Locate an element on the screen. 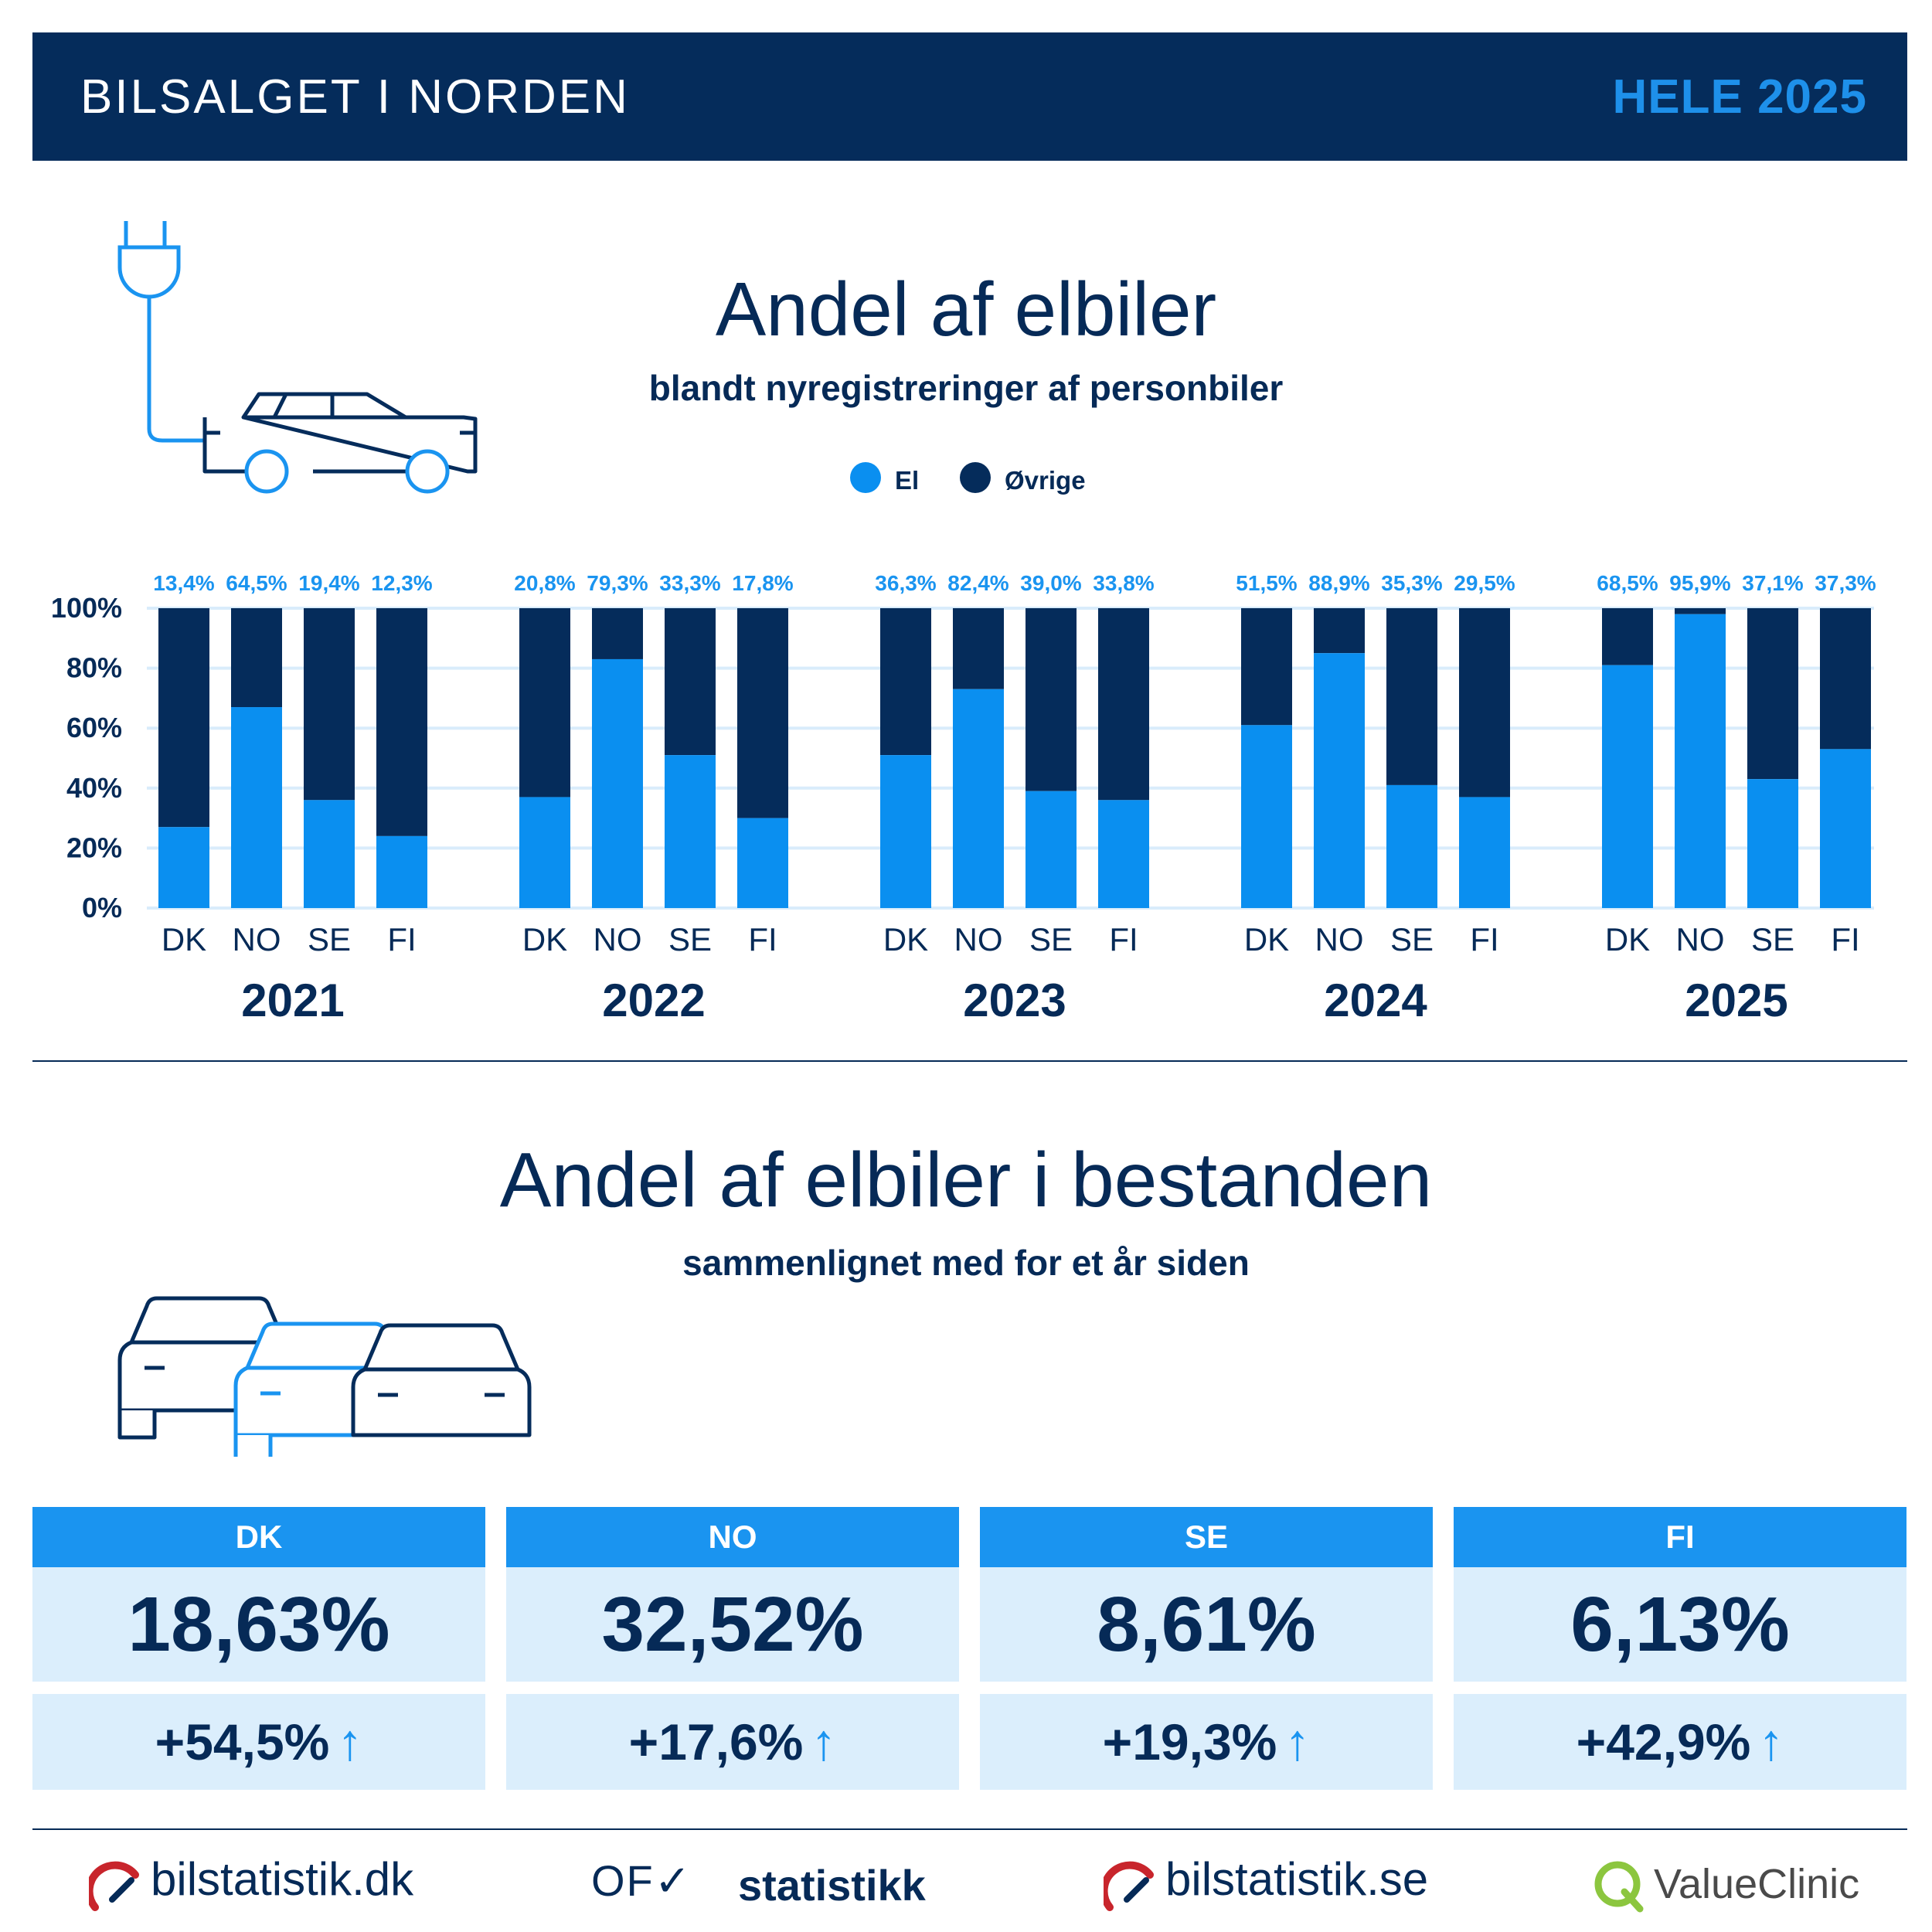 This screenshot has width=1932, height=1932. card-change-row: +54,5% ↑ is located at coordinates (259, 1742).